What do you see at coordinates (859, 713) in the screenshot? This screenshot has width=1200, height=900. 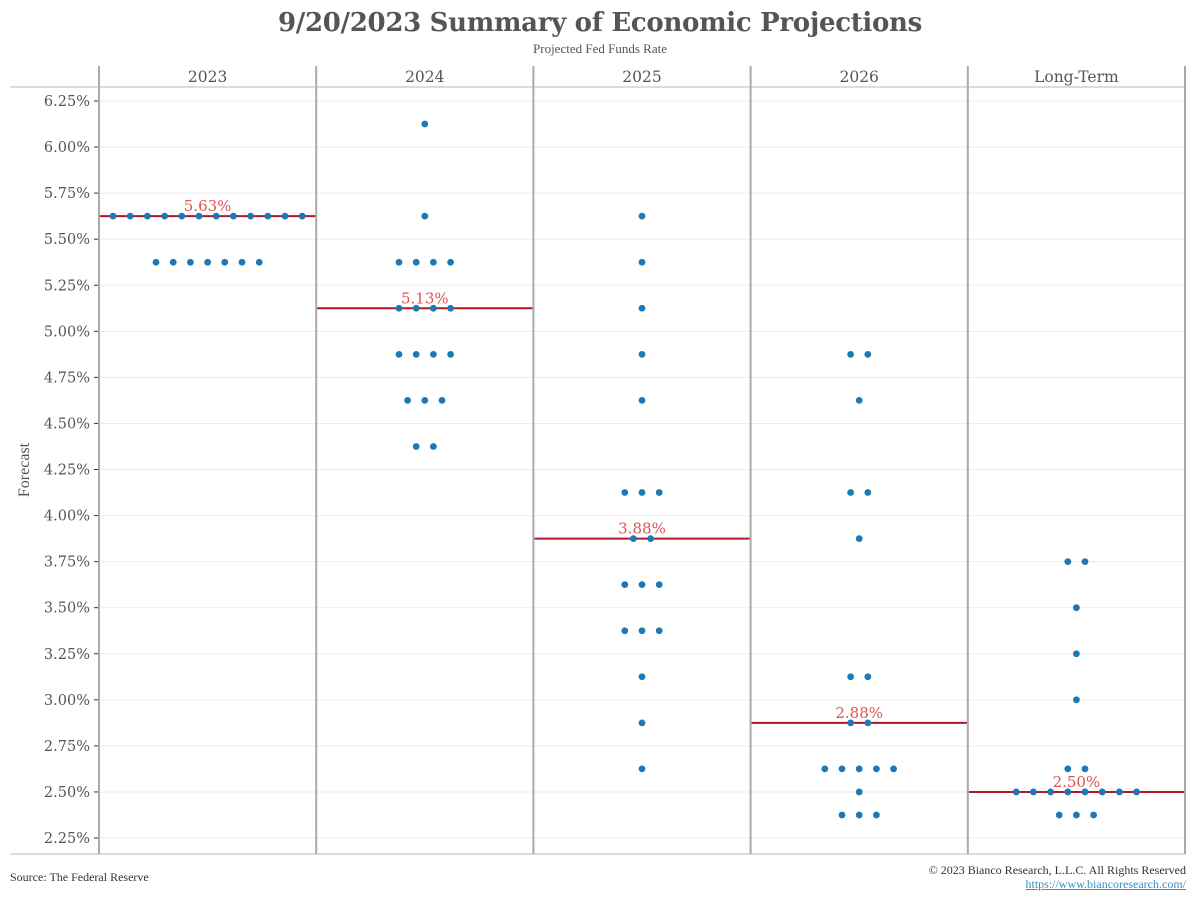 I see `median-label: 2.88%` at bounding box center [859, 713].